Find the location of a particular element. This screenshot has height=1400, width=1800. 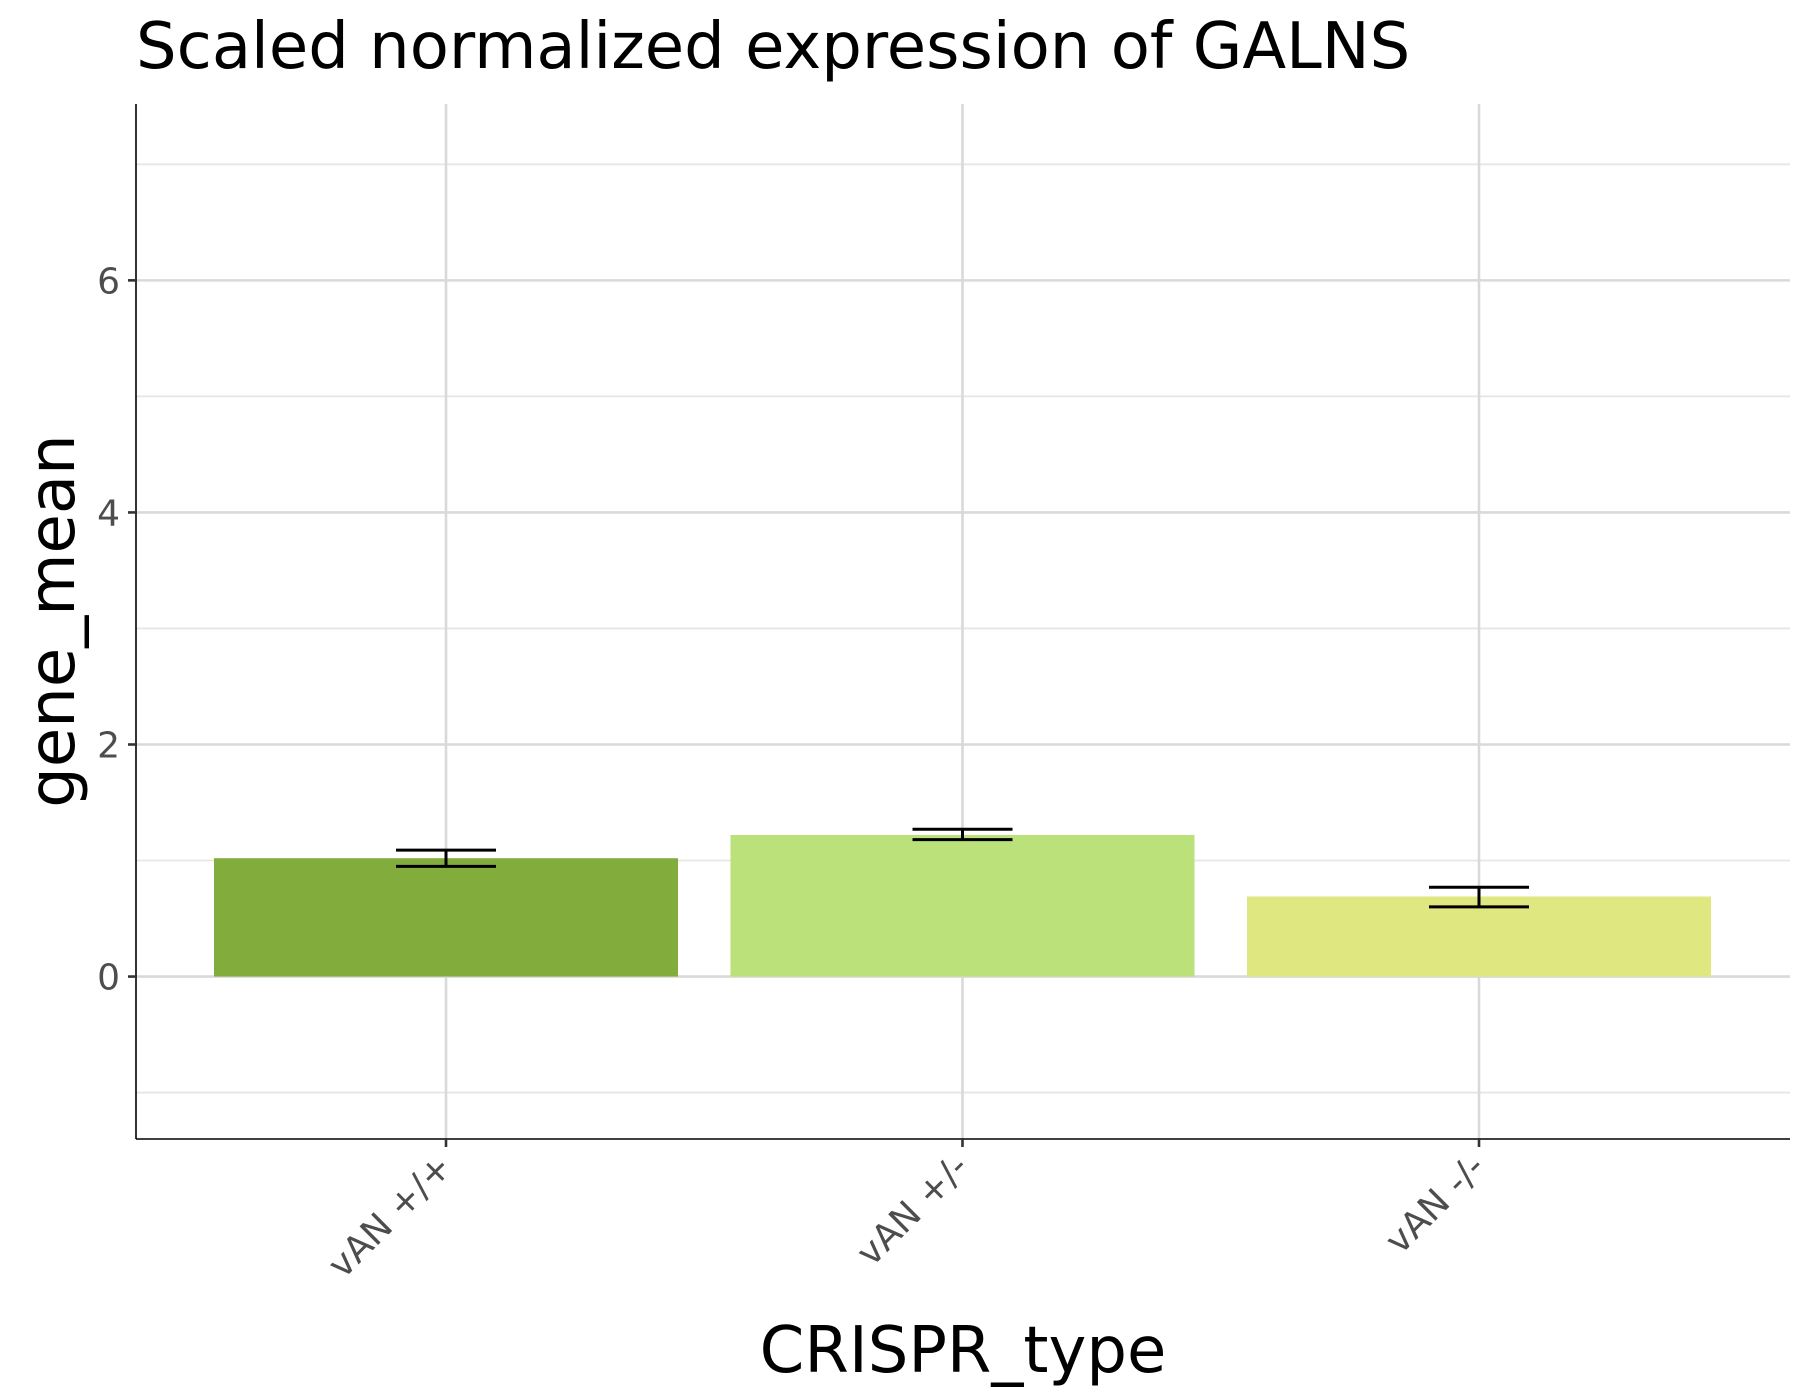

x-tick-label: vAN +/- is located at coordinates (913, 1210).